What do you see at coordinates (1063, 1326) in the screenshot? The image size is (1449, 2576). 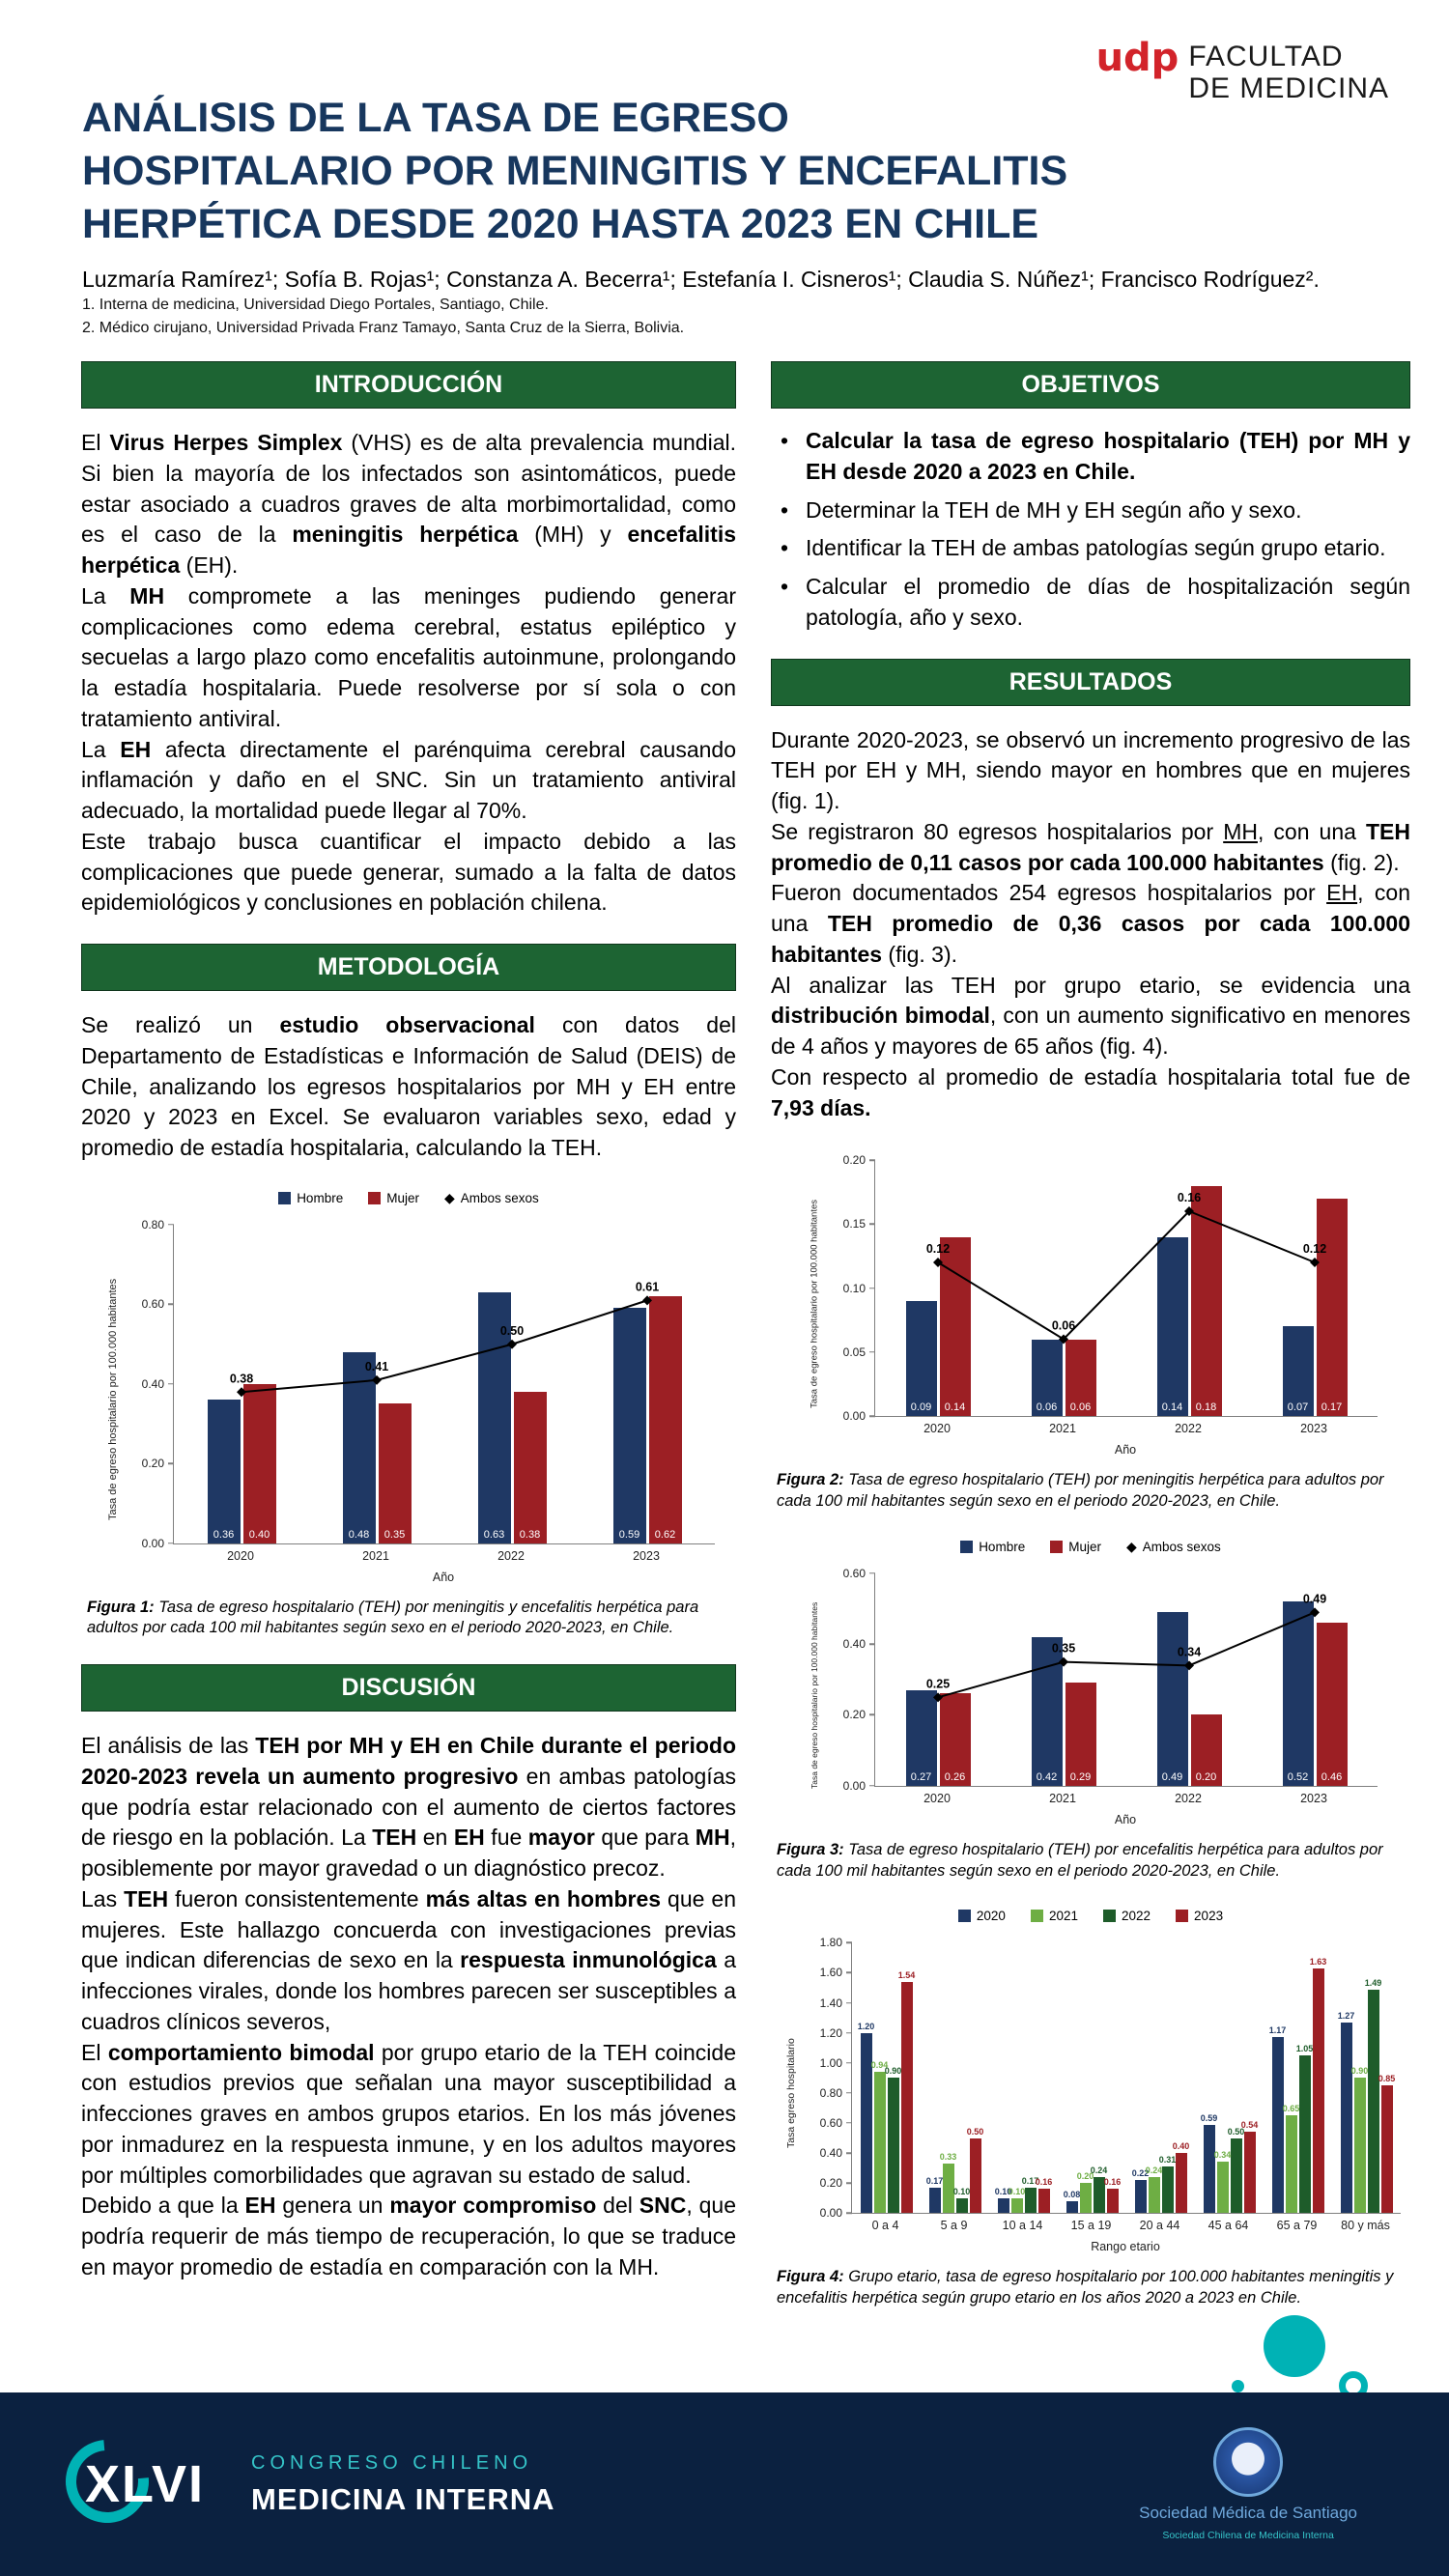 I see `svg-text: 0.06` at bounding box center [1063, 1326].